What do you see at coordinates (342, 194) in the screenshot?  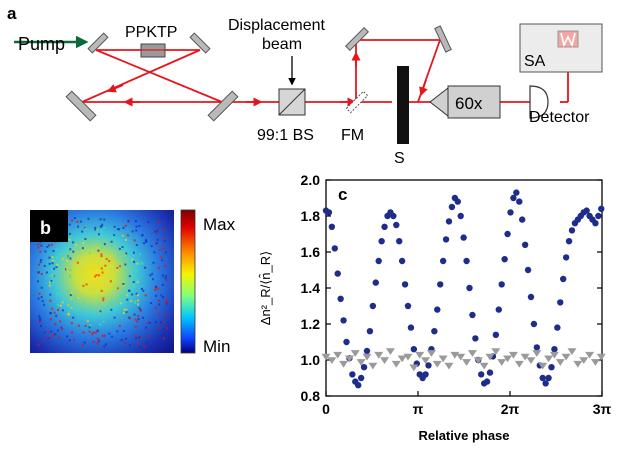 I see `panel-c-label: c` at bounding box center [342, 194].